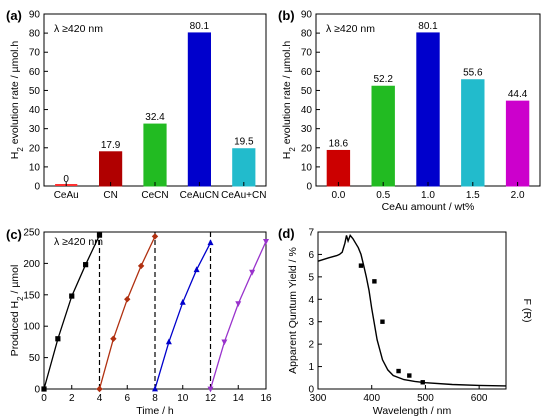 Image resolution: width=550 pixels, height=420 pixels. What do you see at coordinates (311, 322) in the screenshot?
I see `y-tick-label: 3` at bounding box center [311, 322].